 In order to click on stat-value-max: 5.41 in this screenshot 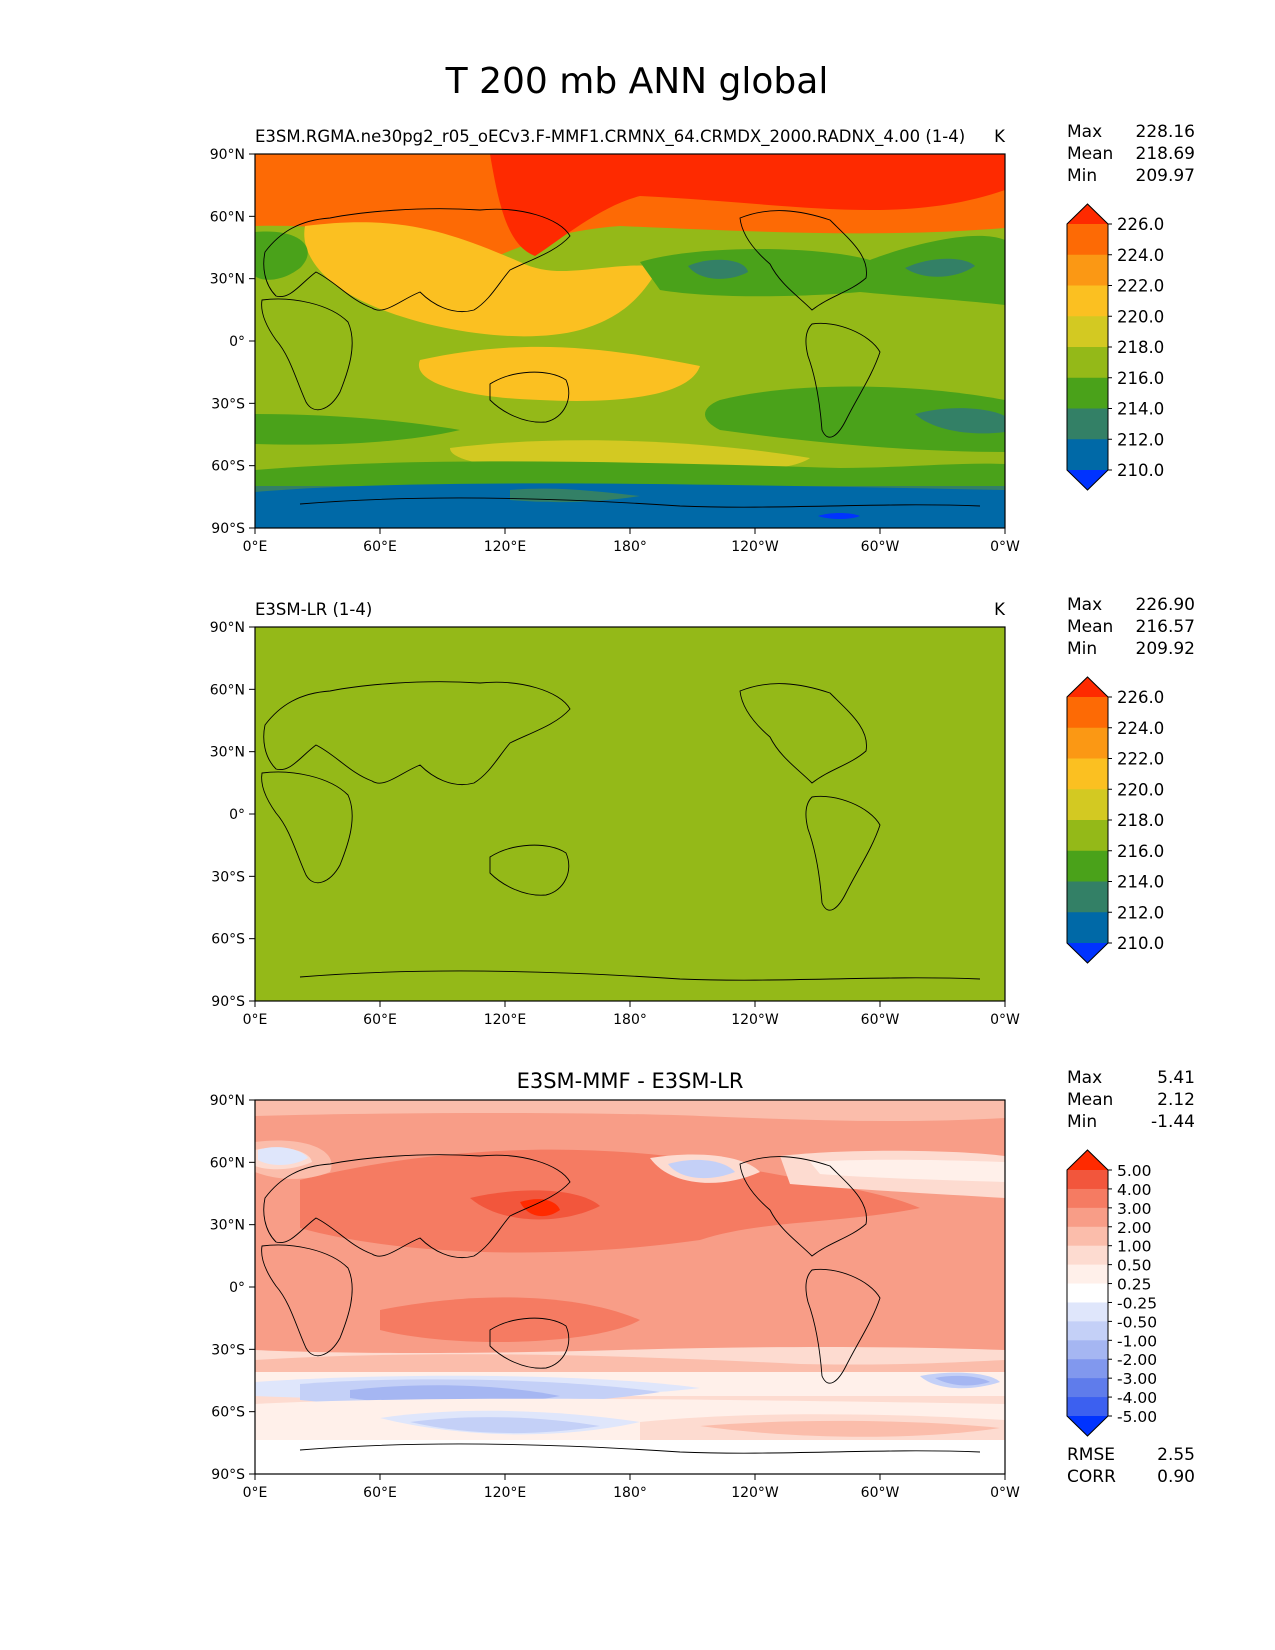, I will do `click(1176, 1078)`.